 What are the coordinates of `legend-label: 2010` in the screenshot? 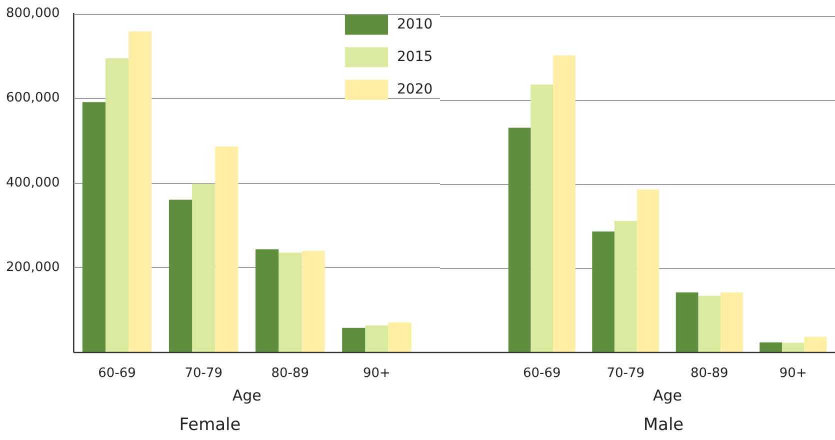 It's located at (415, 24).